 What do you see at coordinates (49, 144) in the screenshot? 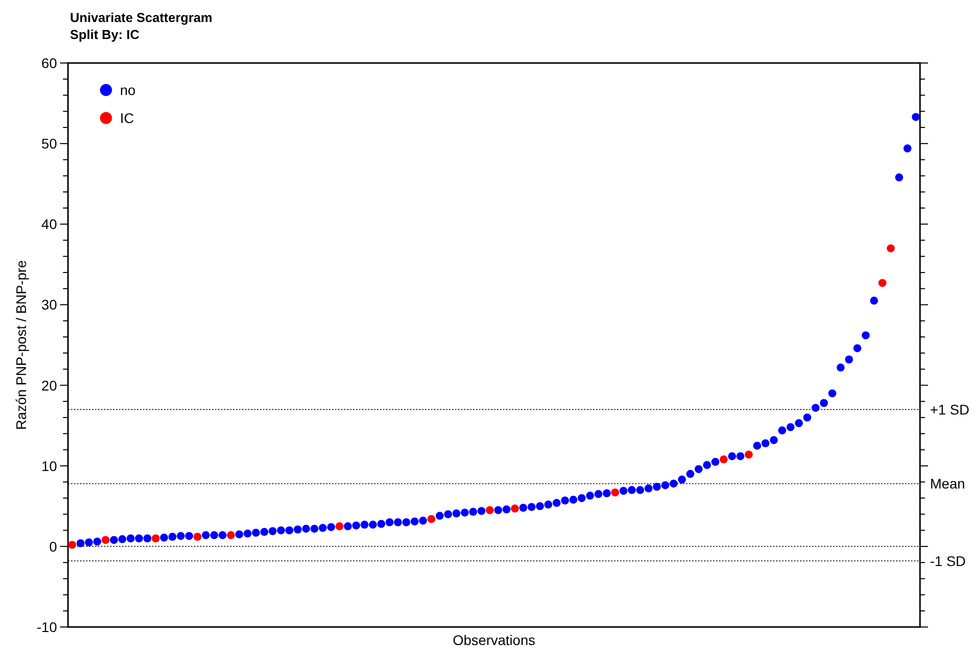
I see `y-tick-label: 50` at bounding box center [49, 144].